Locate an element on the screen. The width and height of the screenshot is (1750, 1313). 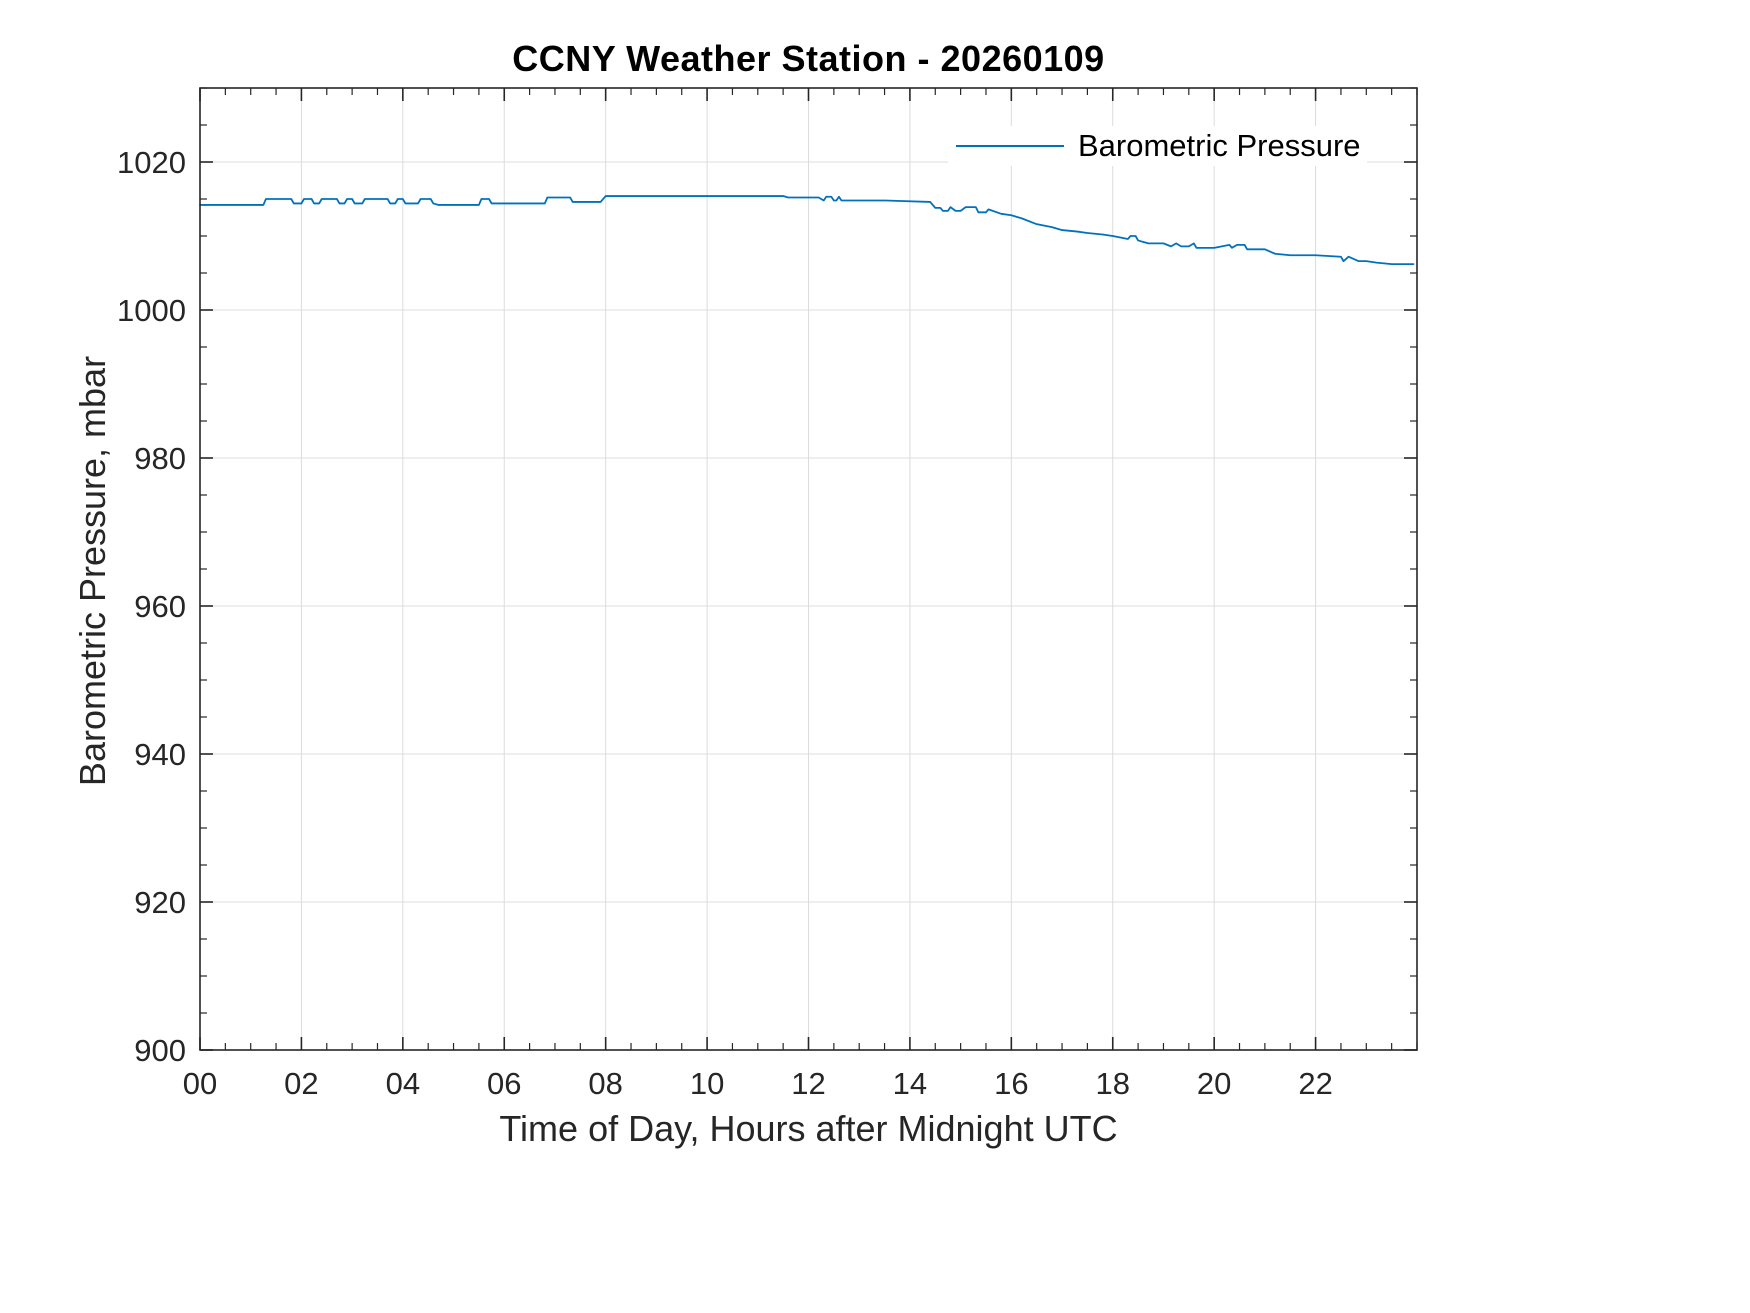
y-tick-label: 960 is located at coordinates (160, 606).